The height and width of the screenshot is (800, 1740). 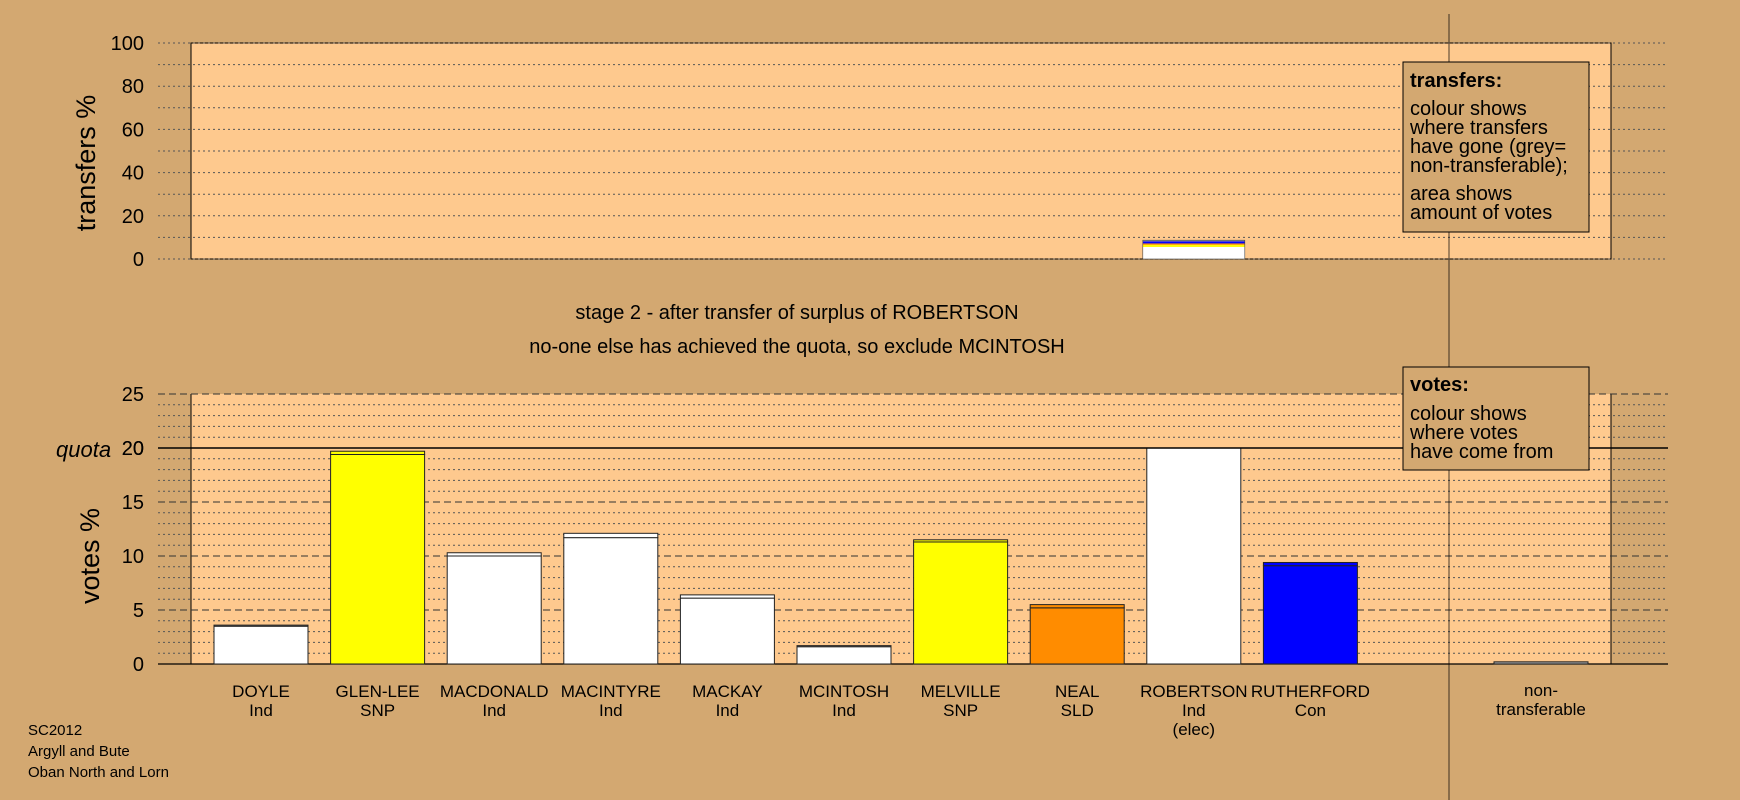 I want to click on transfer-bar-outline, so click(x=1194, y=249).